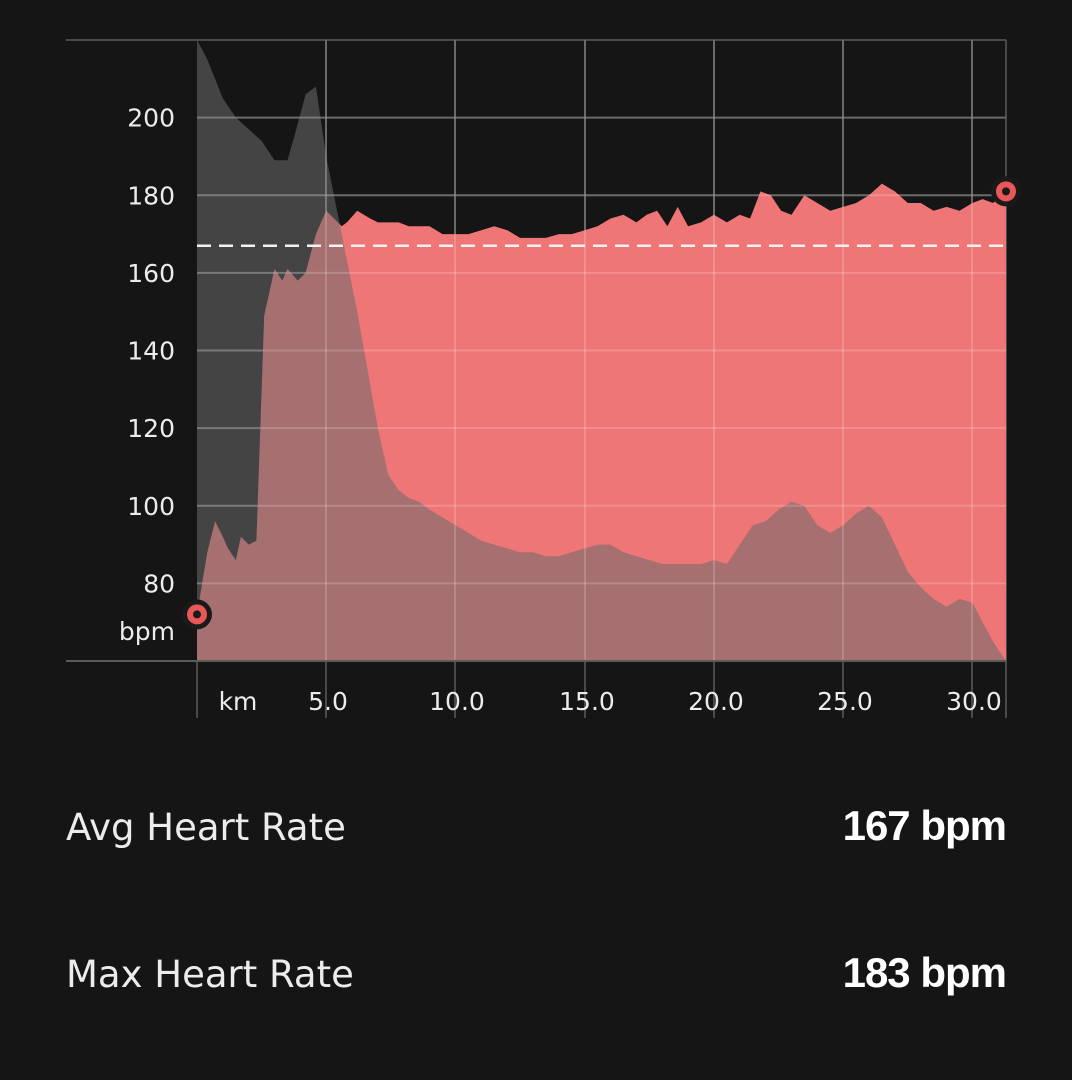  Describe the element at coordinates (238, 701) in the screenshot. I see `x-axis-unit-label: km` at that location.